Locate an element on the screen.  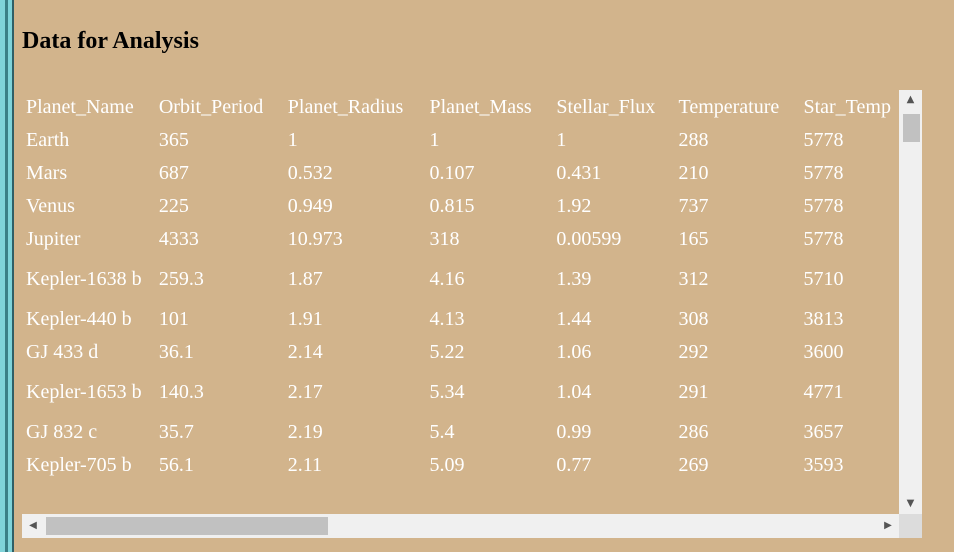
table-cell: 0.431 is located at coordinates (579, 172).